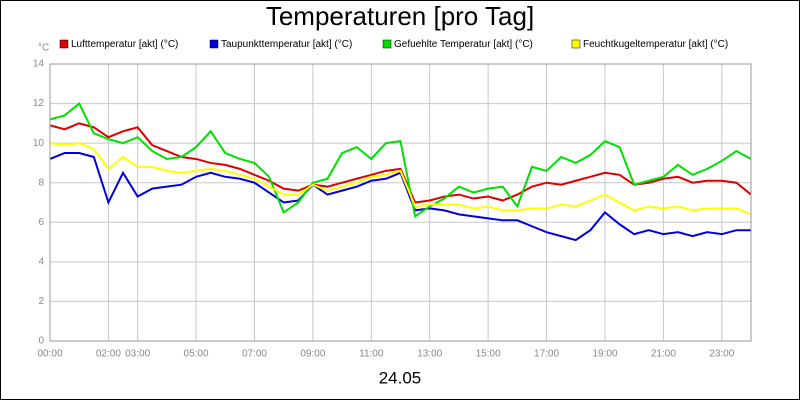  Describe the element at coordinates (196, 354) in the screenshot. I see `x-tick-label: 05:00` at that location.